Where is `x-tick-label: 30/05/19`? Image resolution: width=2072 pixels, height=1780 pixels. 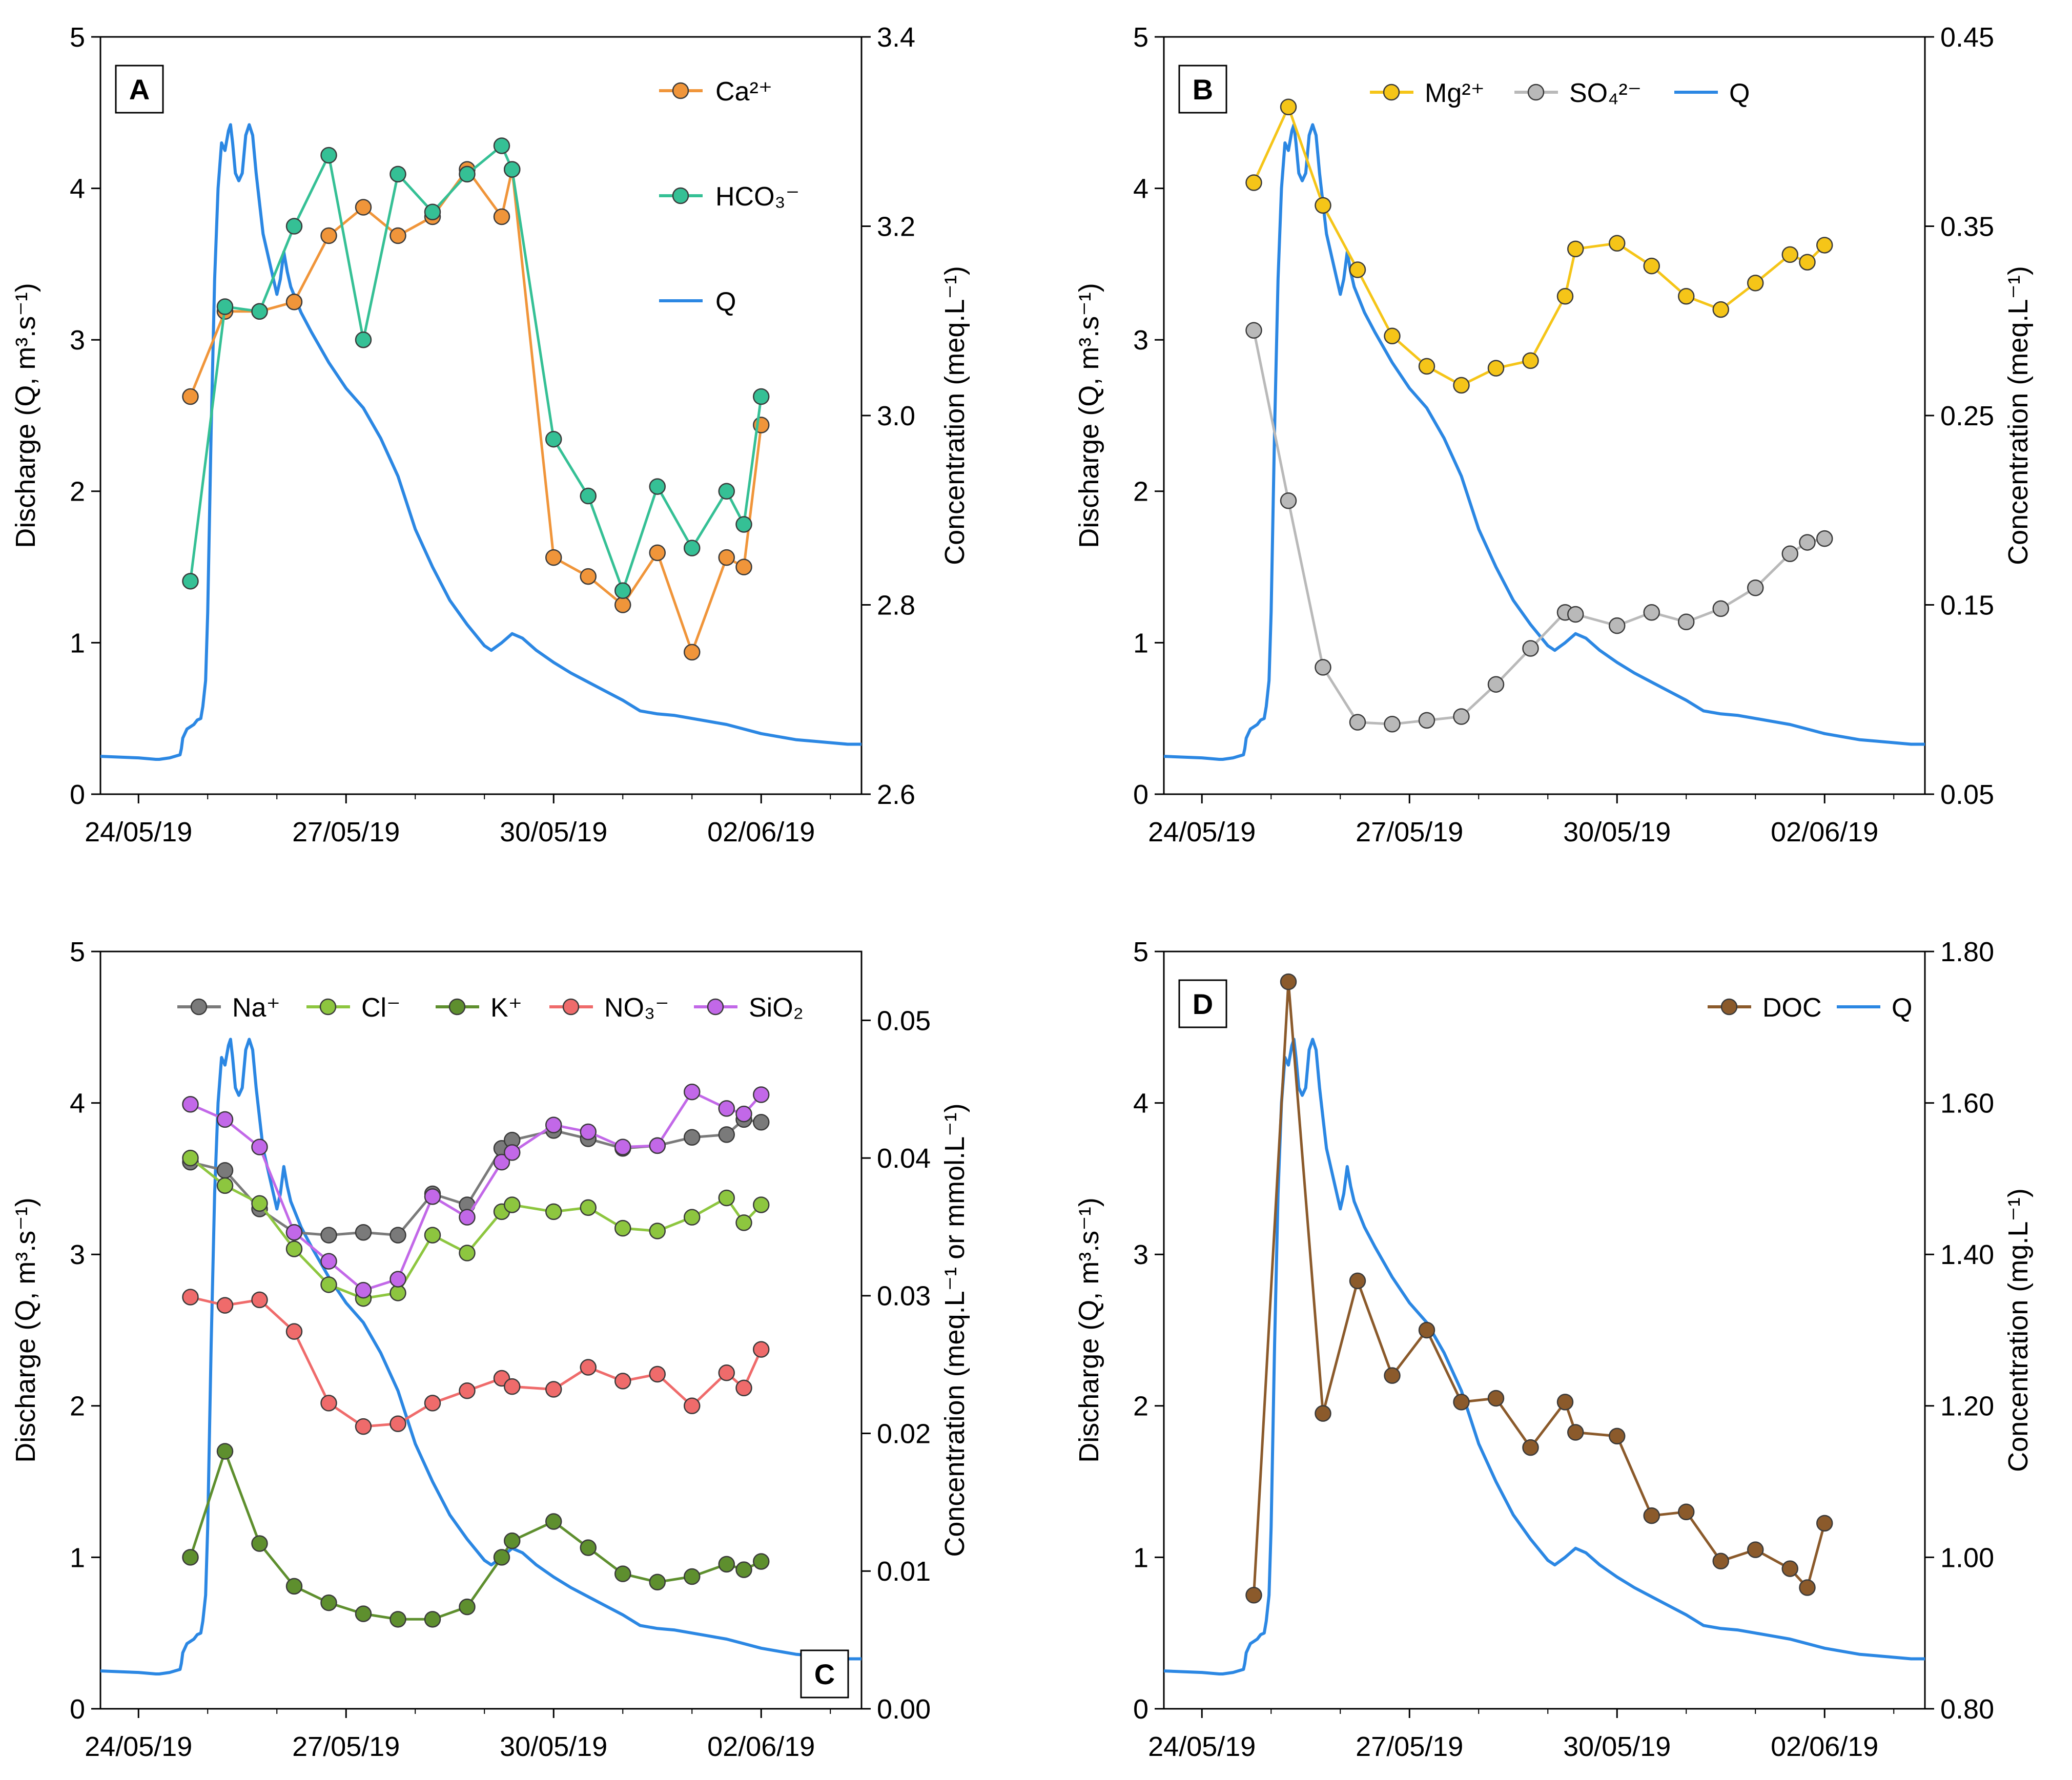 x-tick-label: 30/05/19 is located at coordinates (1617, 1747).